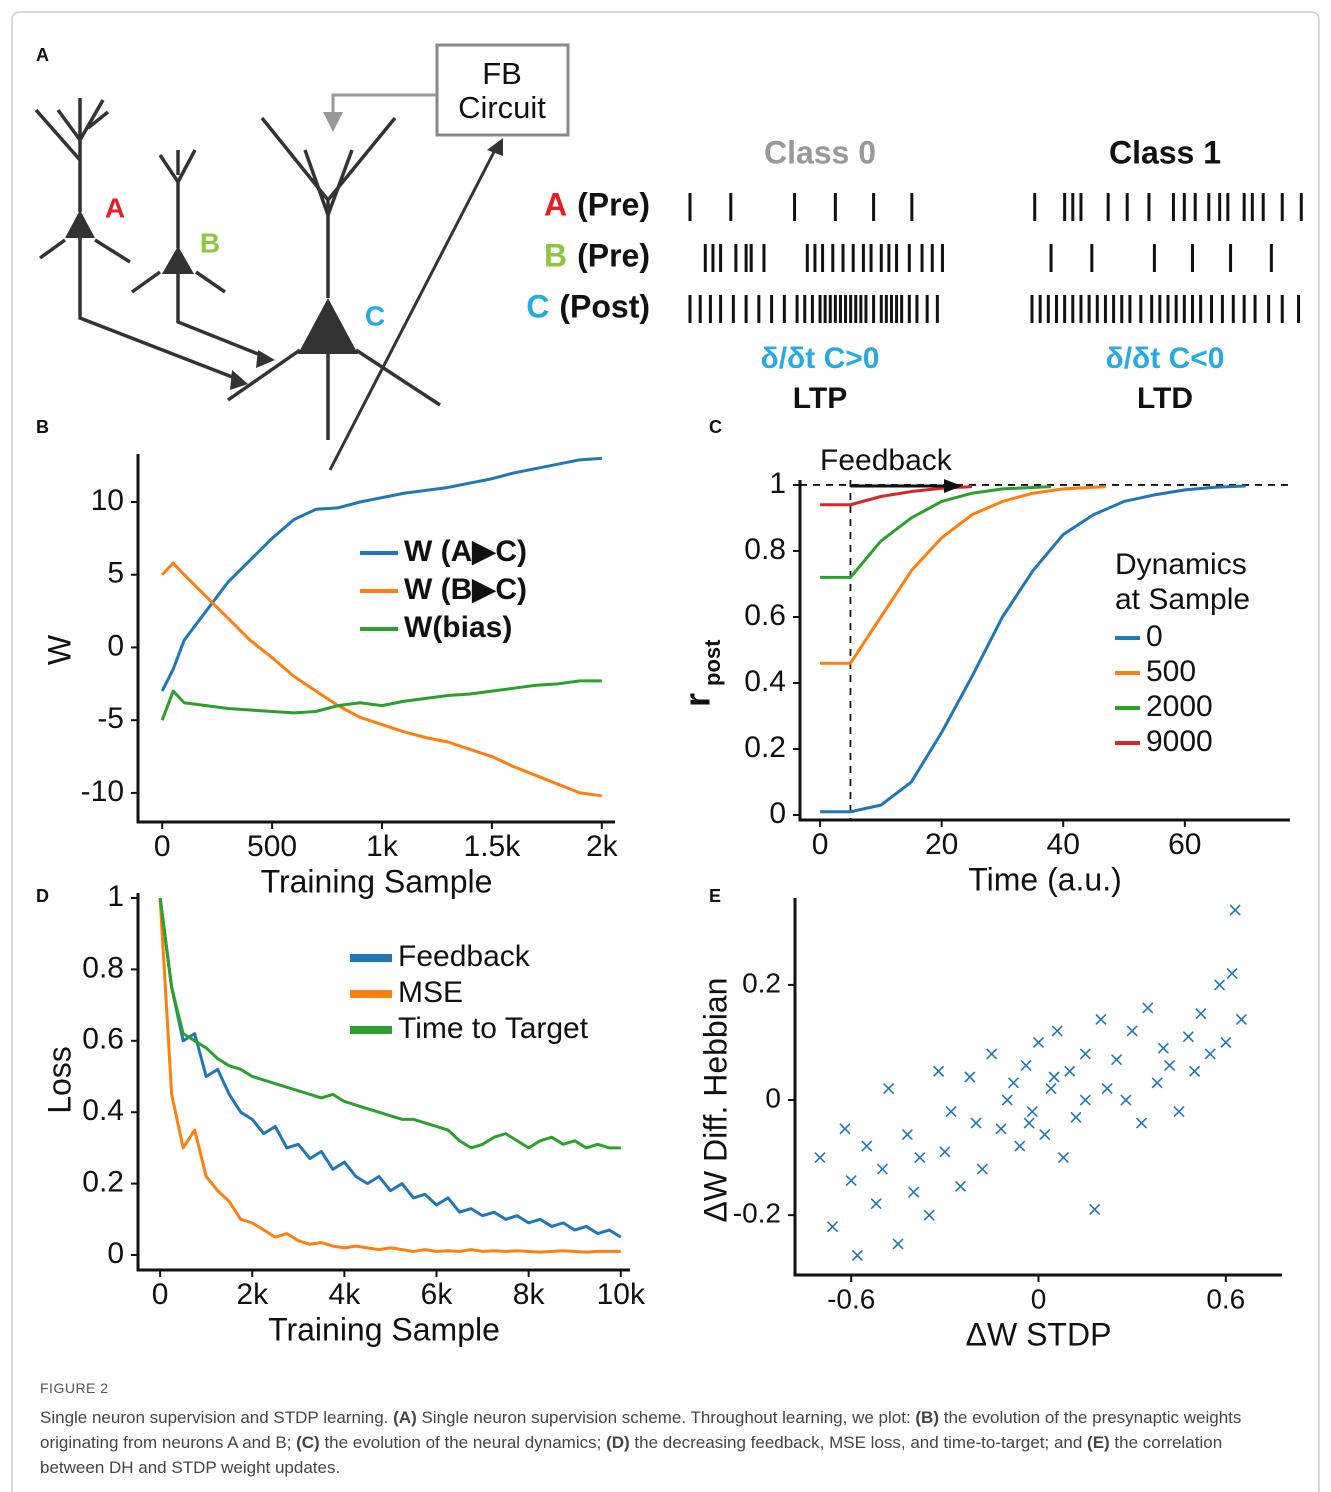 The image size is (1331, 1492). What do you see at coordinates (820, 398) in the screenshot?
I see `rule-name: LTP` at bounding box center [820, 398].